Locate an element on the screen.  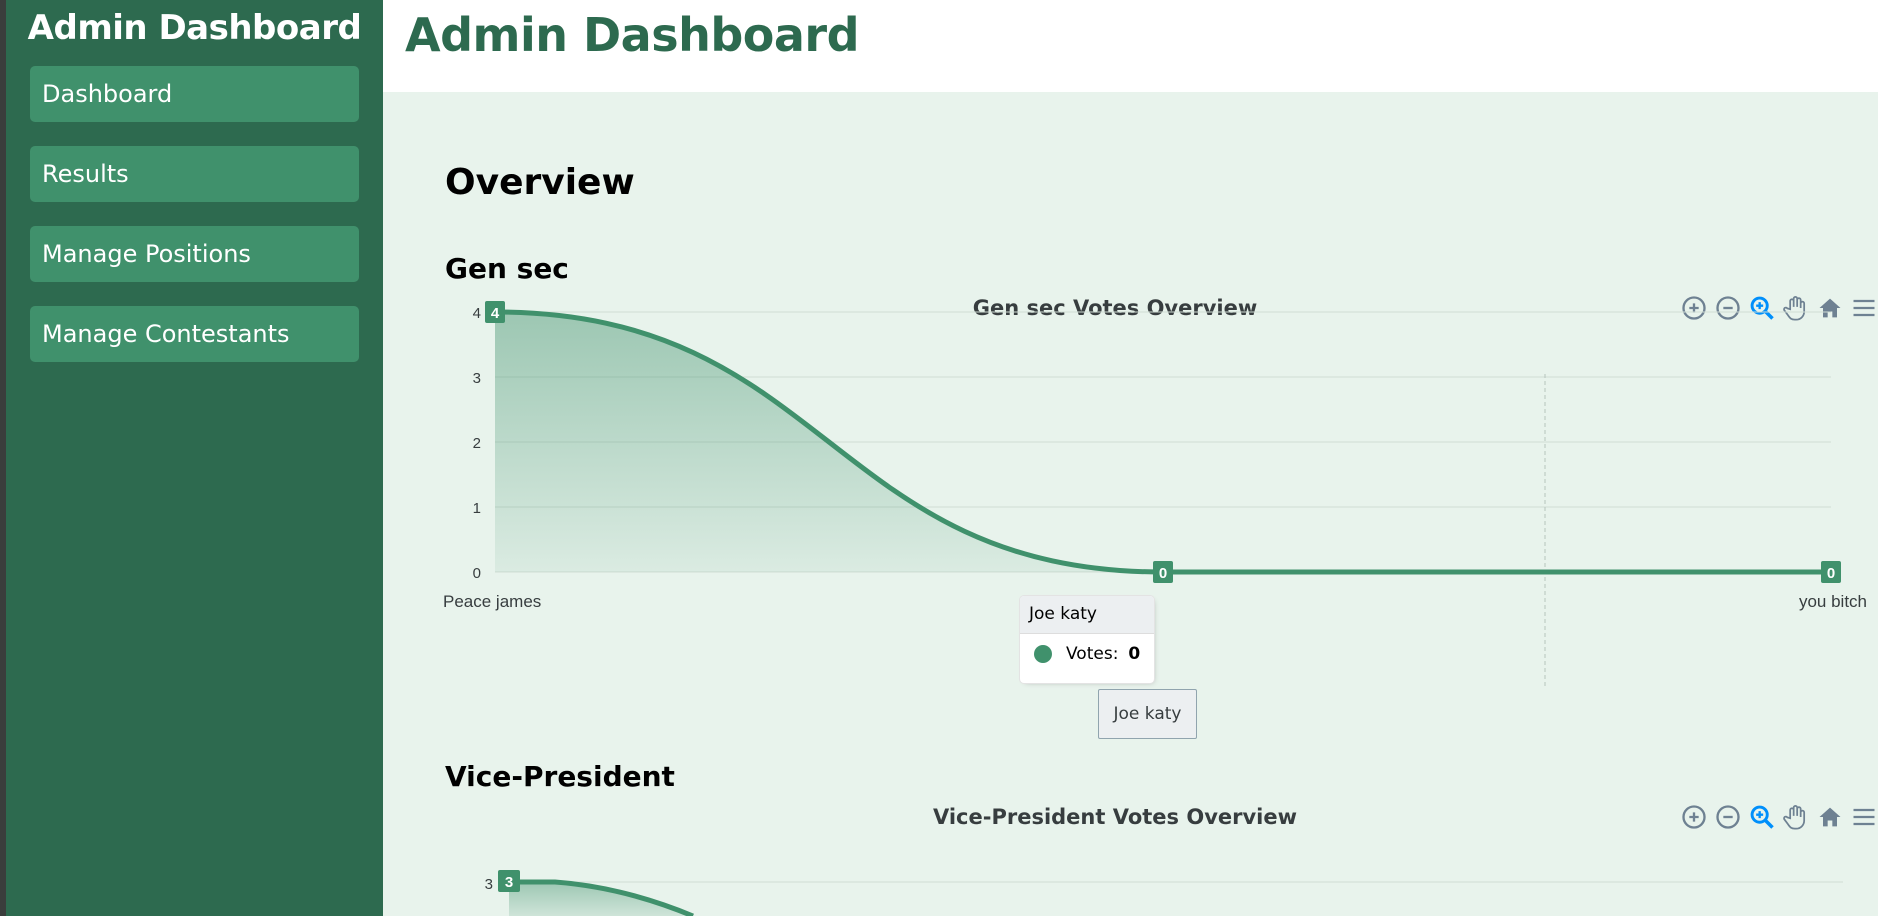
sidebar-item-manage-positions: Manage Positions is located at coordinates (194, 254).